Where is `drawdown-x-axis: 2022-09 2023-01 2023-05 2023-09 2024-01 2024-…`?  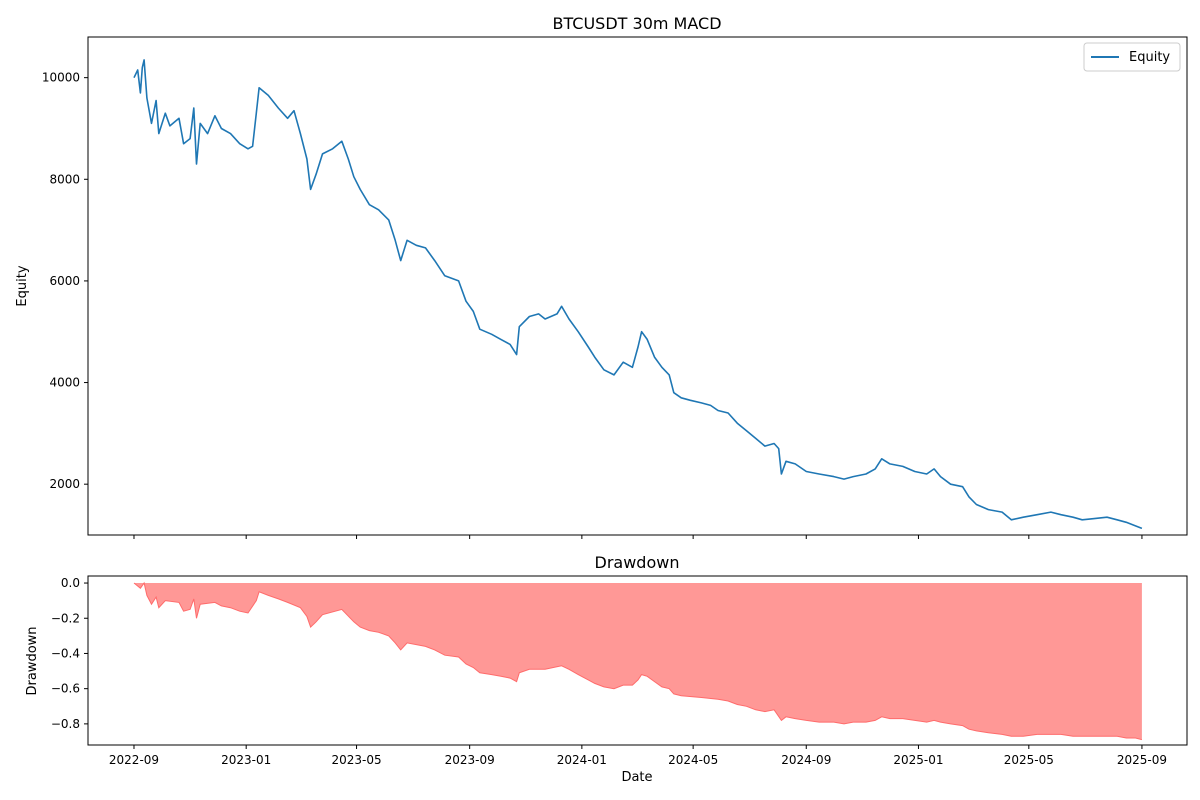 drawdown-x-axis: 2022-09 2023-01 2023-05 2023-09 2024-01 2024-… is located at coordinates (638, 756).